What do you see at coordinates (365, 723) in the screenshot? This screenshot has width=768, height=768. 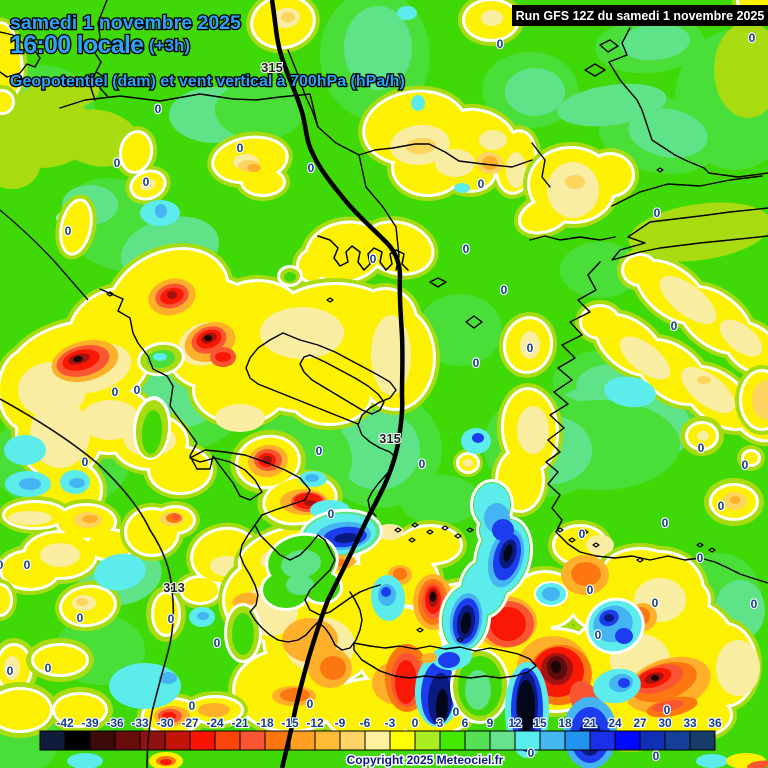 I see `svg-text: -6` at bounding box center [365, 723].